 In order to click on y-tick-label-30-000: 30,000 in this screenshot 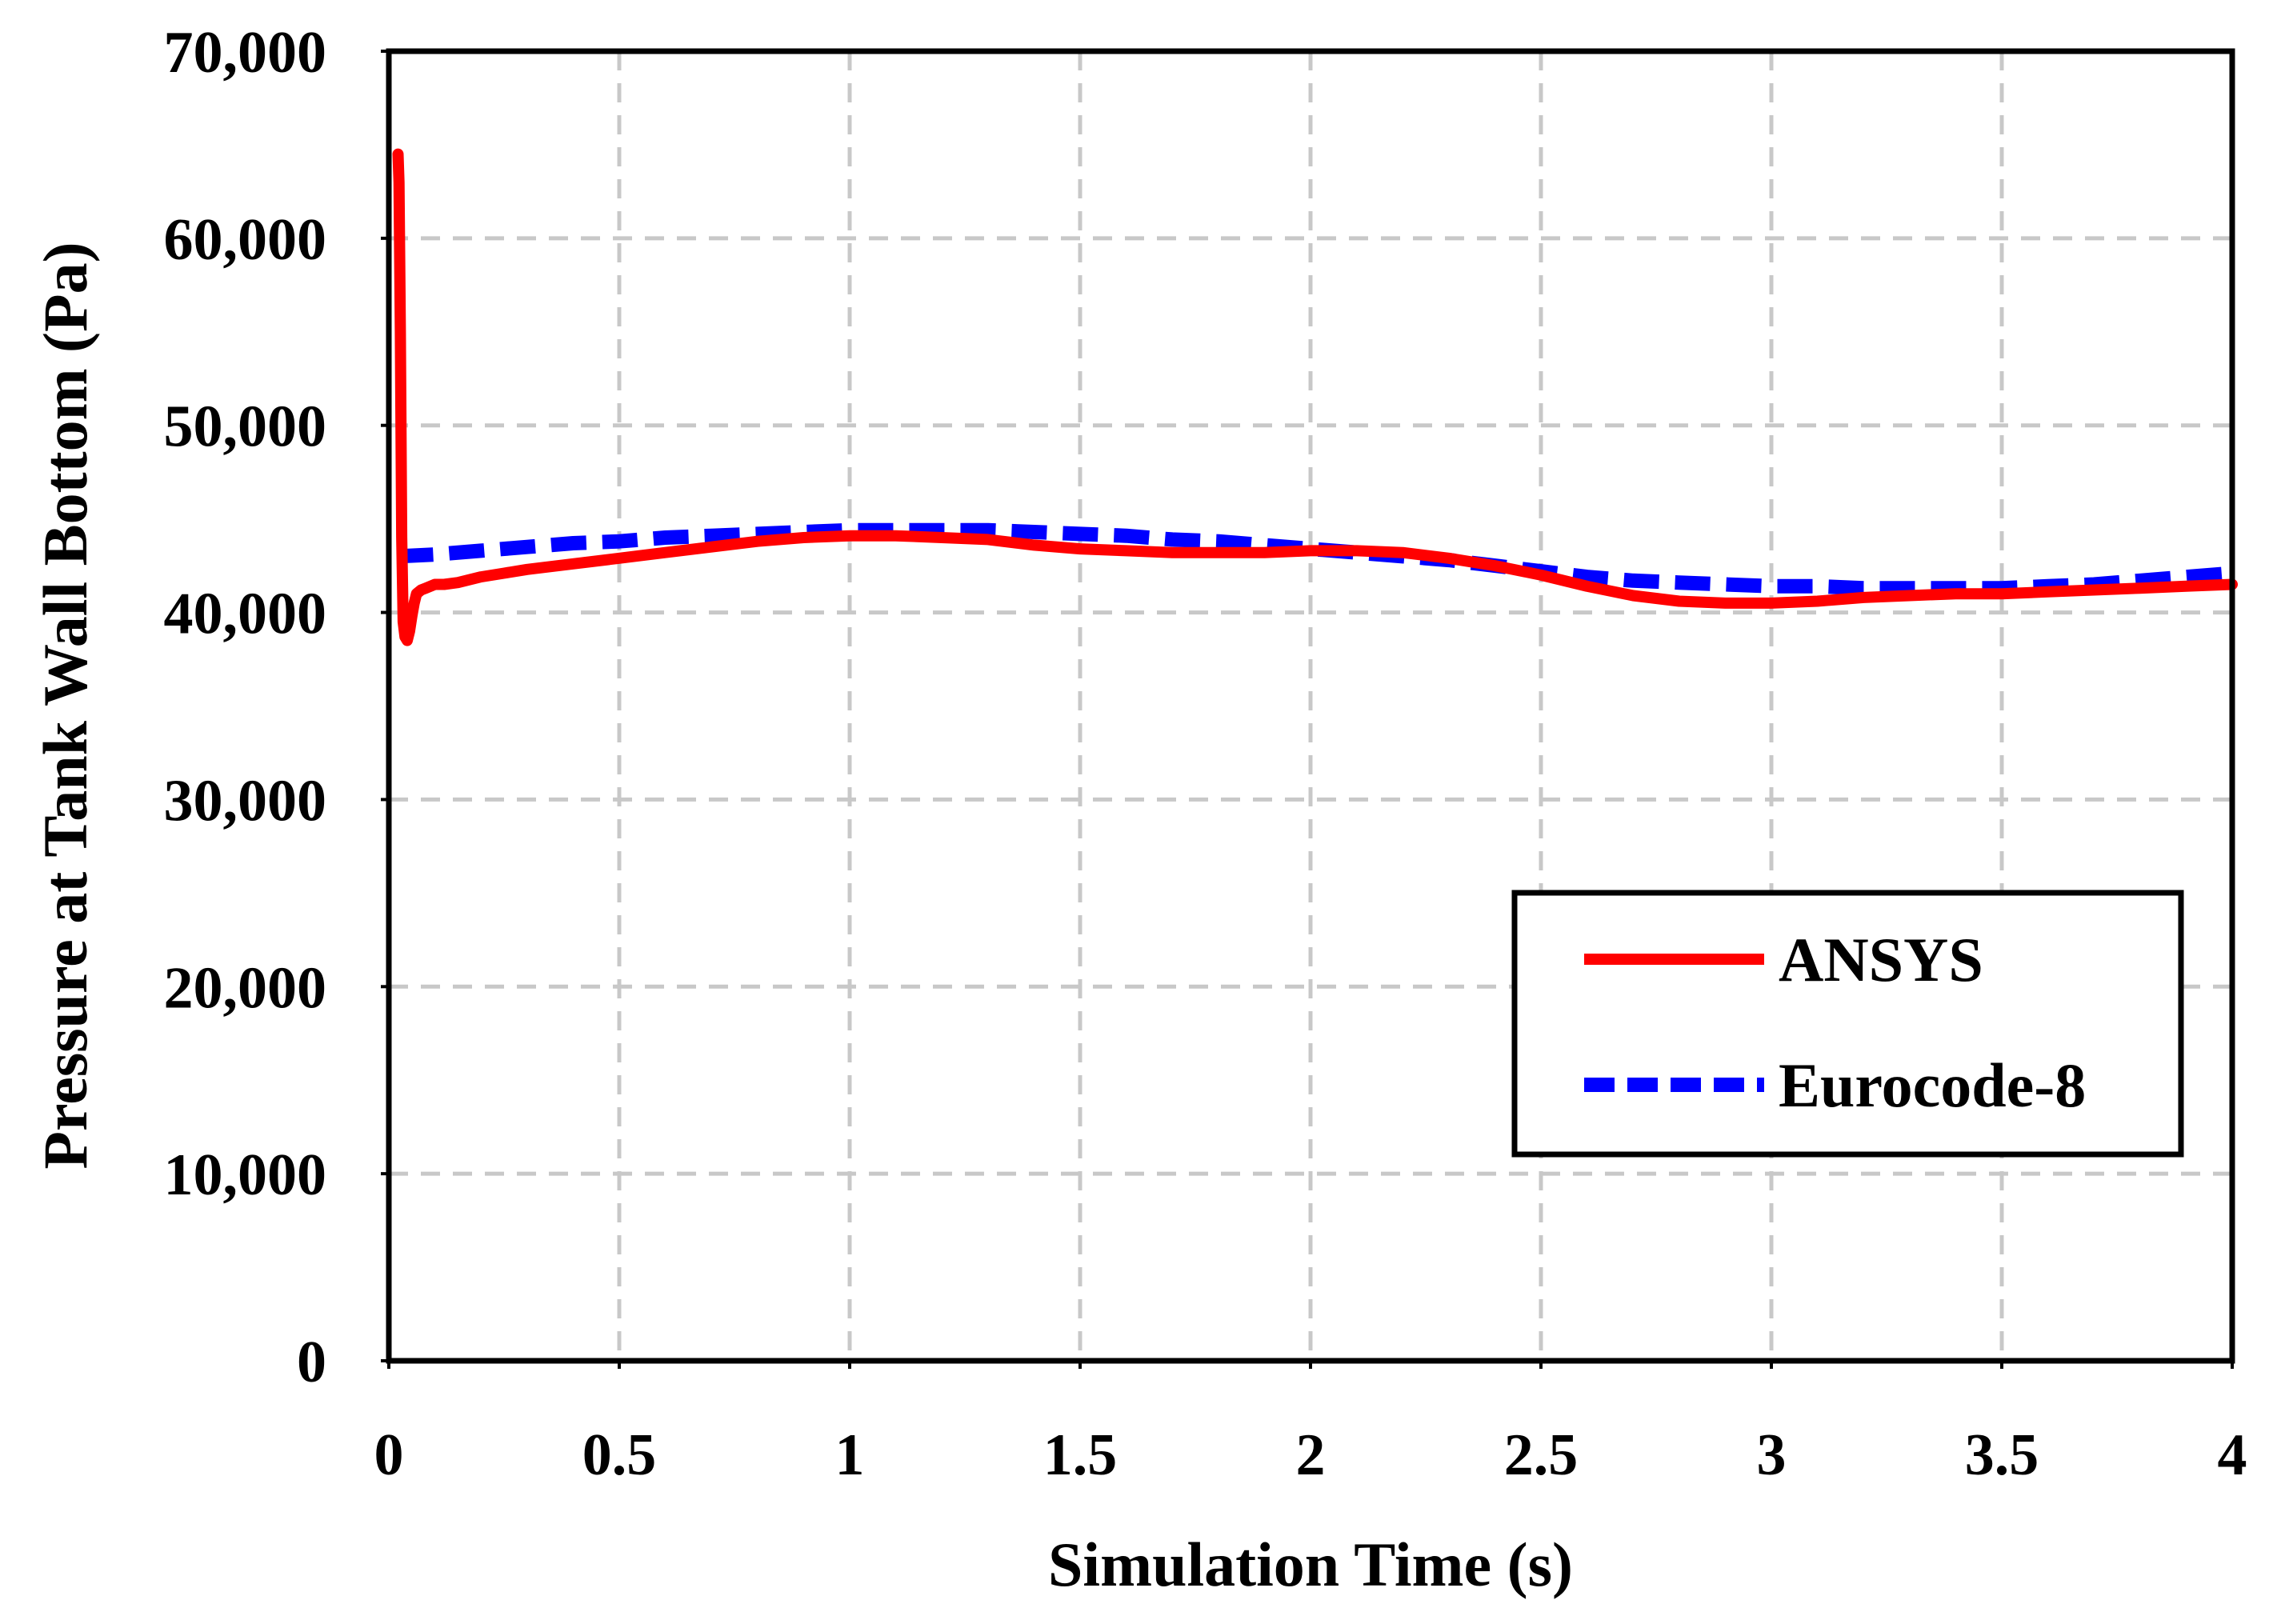, I will do `click(245, 801)`.